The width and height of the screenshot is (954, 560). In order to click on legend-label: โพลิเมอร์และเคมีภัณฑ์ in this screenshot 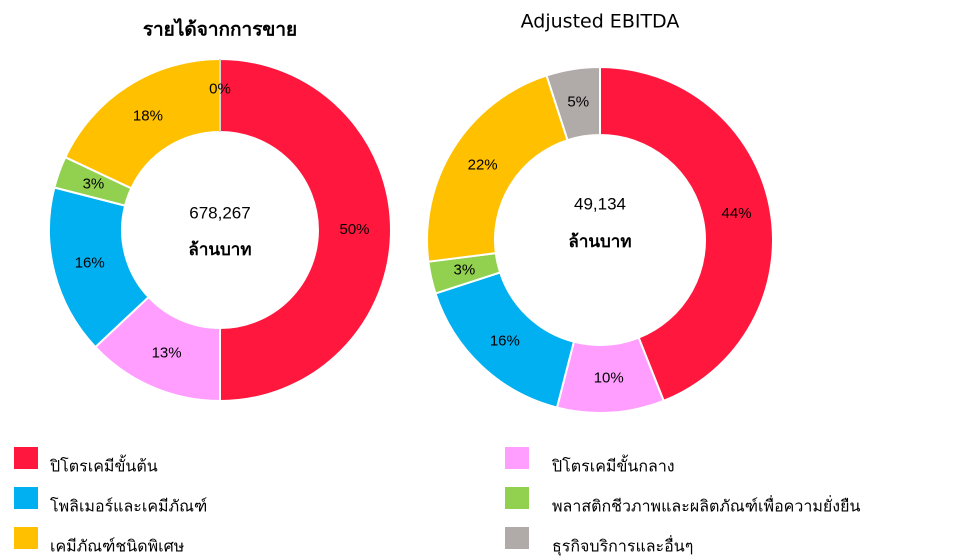, I will do `click(128, 506)`.